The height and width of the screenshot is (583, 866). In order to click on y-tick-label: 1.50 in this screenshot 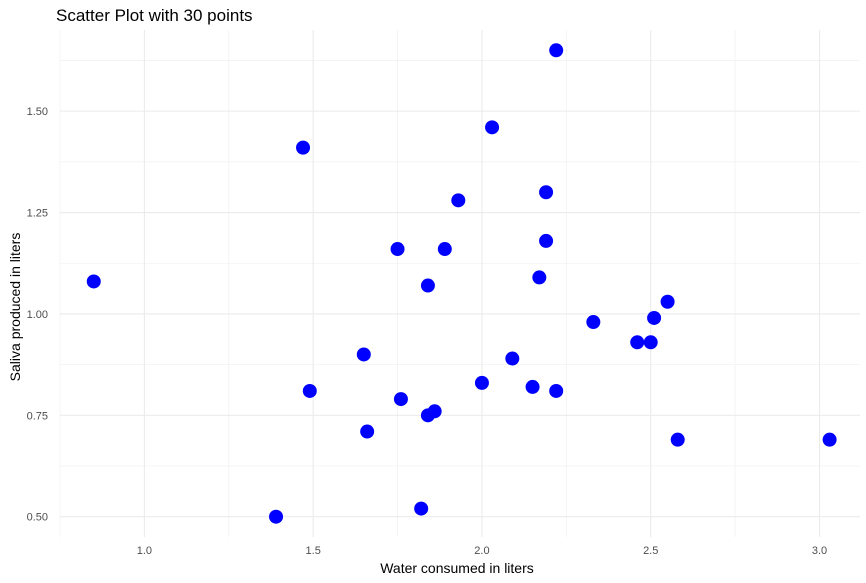, I will do `click(37, 112)`.